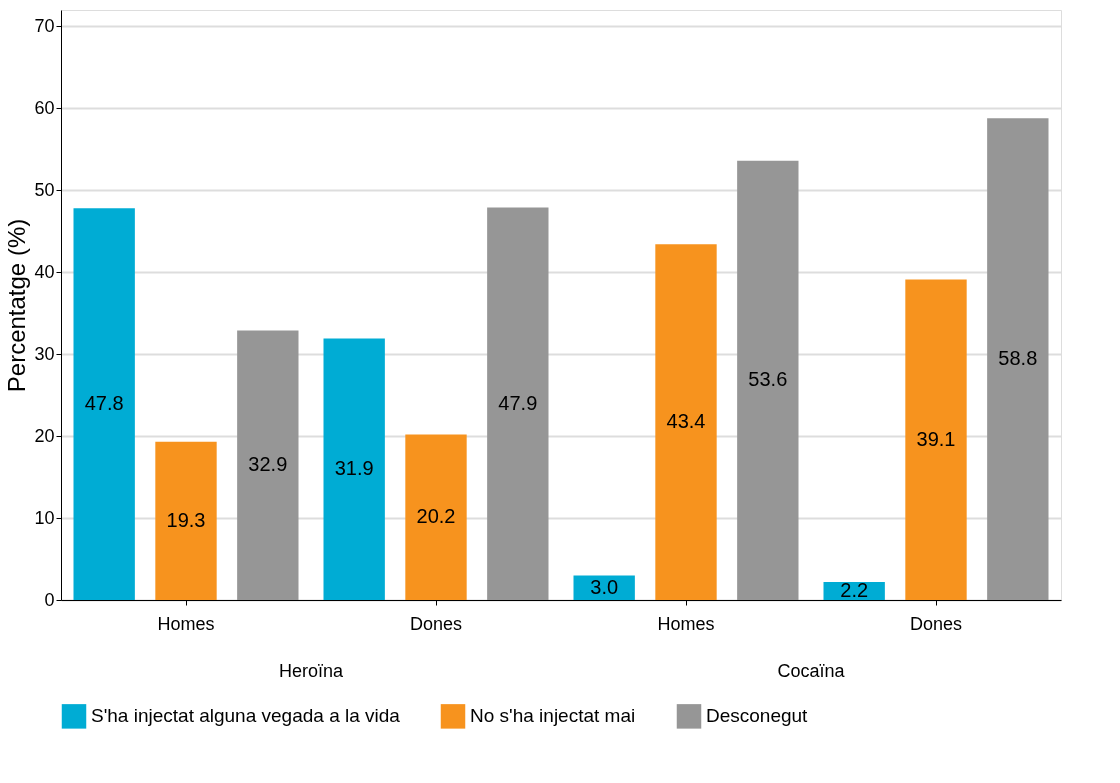  Describe the element at coordinates (553, 716) in the screenshot. I see `legend-label: No s'ha injectat mai` at that location.